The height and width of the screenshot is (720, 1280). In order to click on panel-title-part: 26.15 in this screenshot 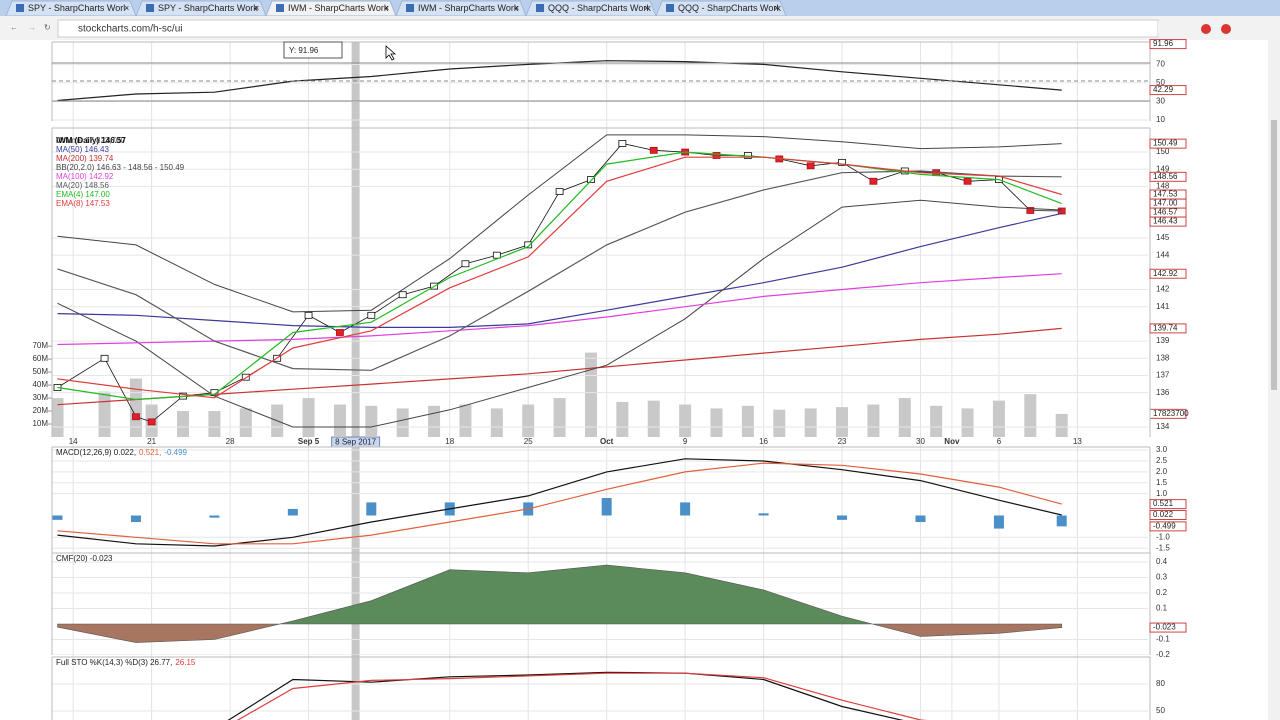, I will do `click(185, 662)`.